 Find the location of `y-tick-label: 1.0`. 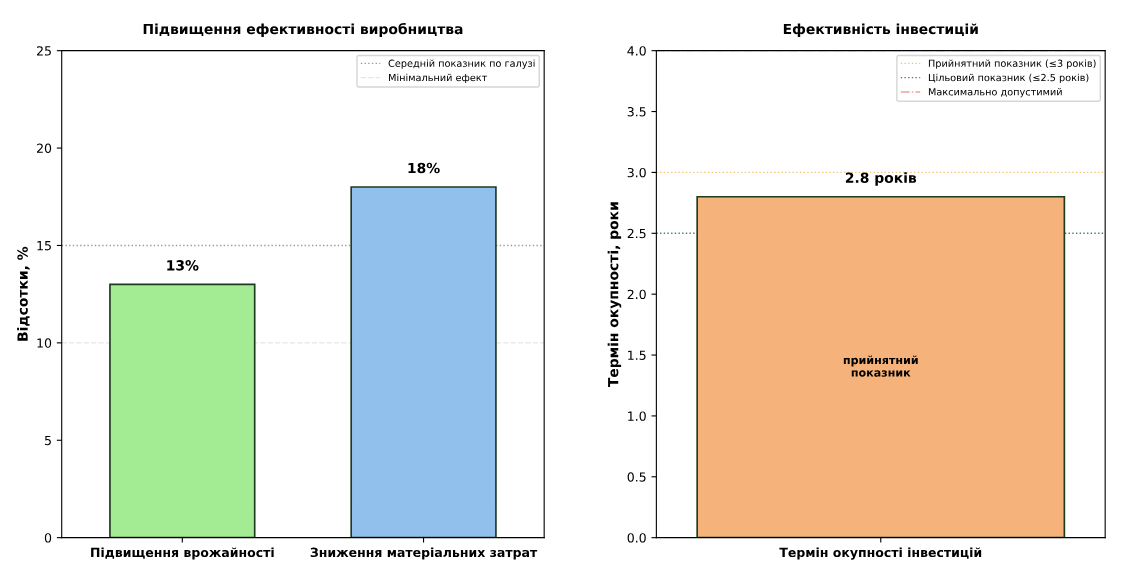

y-tick-label: 1.0 is located at coordinates (637, 416).